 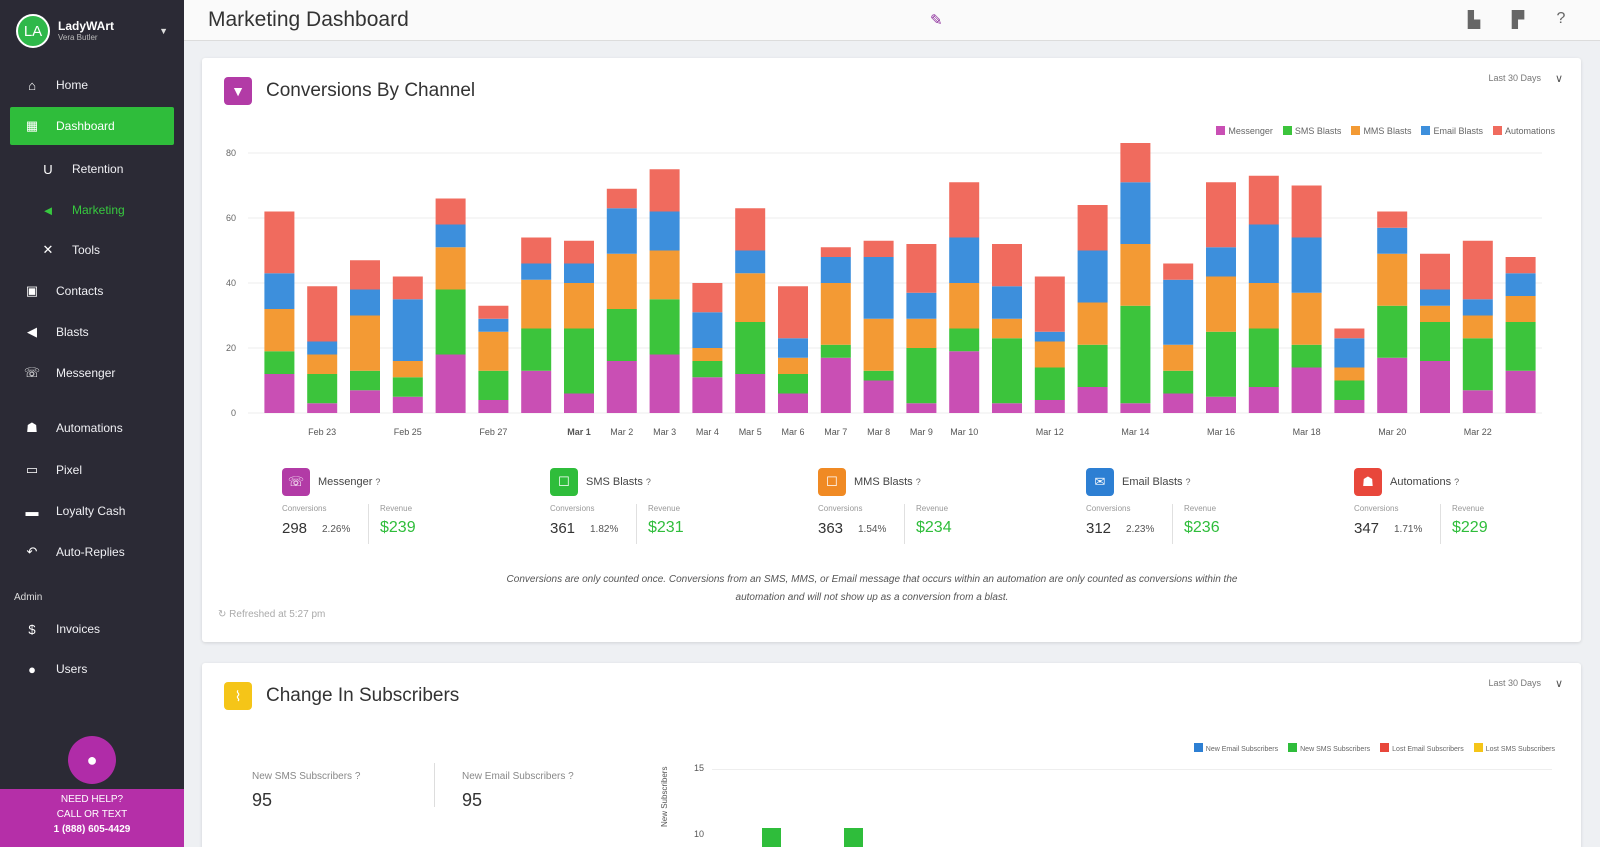 I want to click on sidebar-item-contacts: ▣ Contacts, so click(x=92, y=291).